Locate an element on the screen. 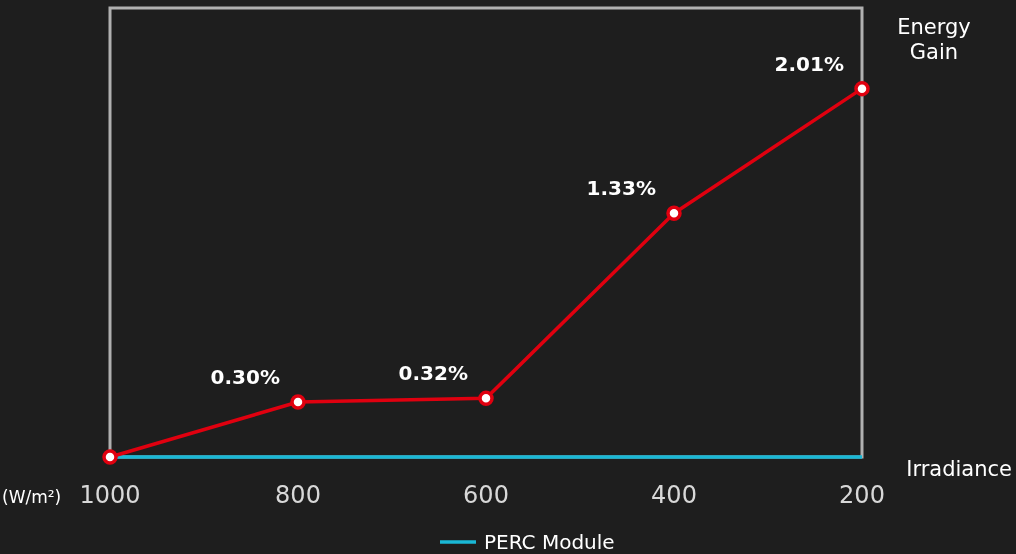  x-tick-label: 800 is located at coordinates (298, 495).